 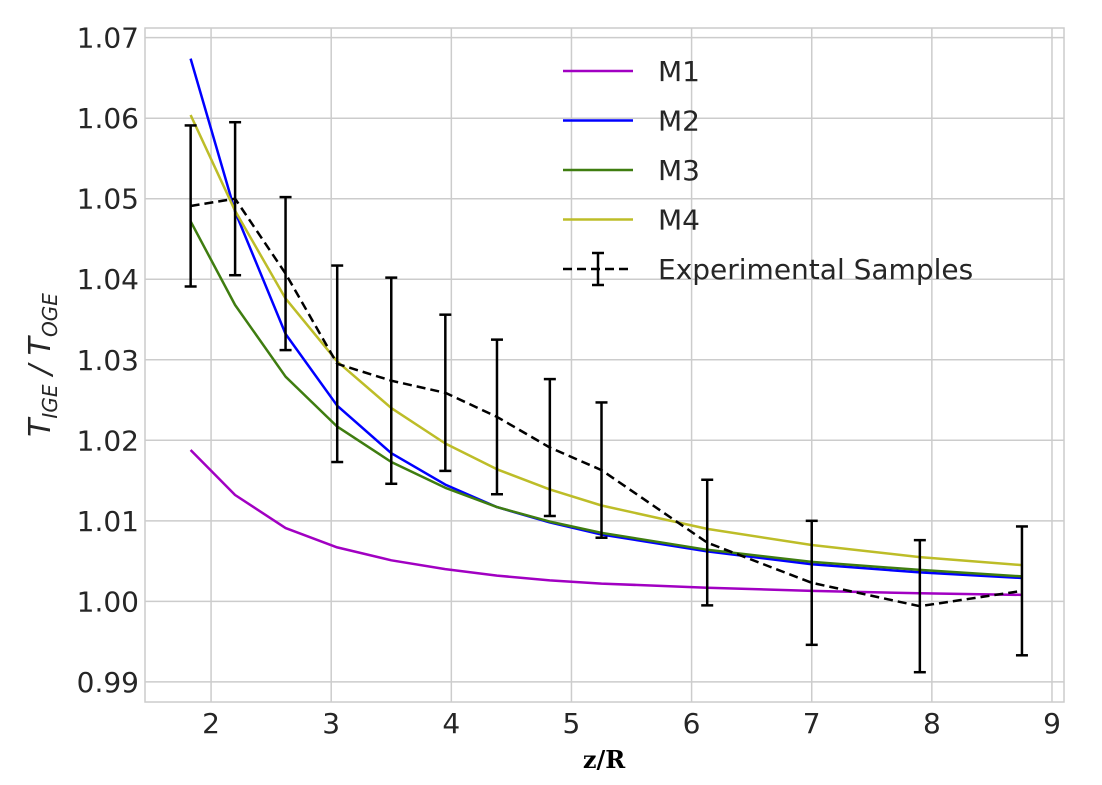 I want to click on legend-label: M4, so click(x=679, y=220).